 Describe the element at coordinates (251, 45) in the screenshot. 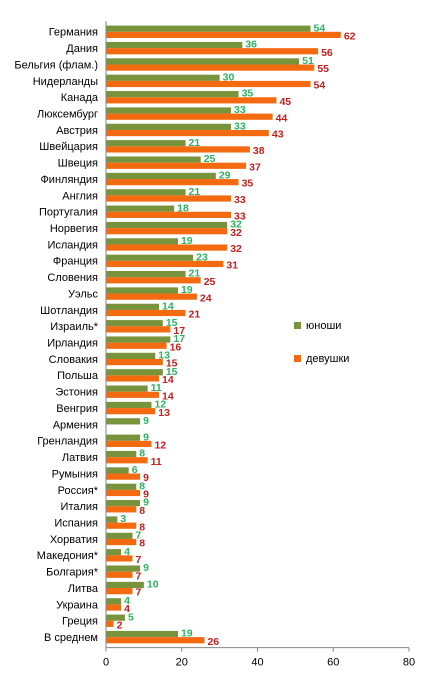

I see `data-label-юноши: 36` at that location.